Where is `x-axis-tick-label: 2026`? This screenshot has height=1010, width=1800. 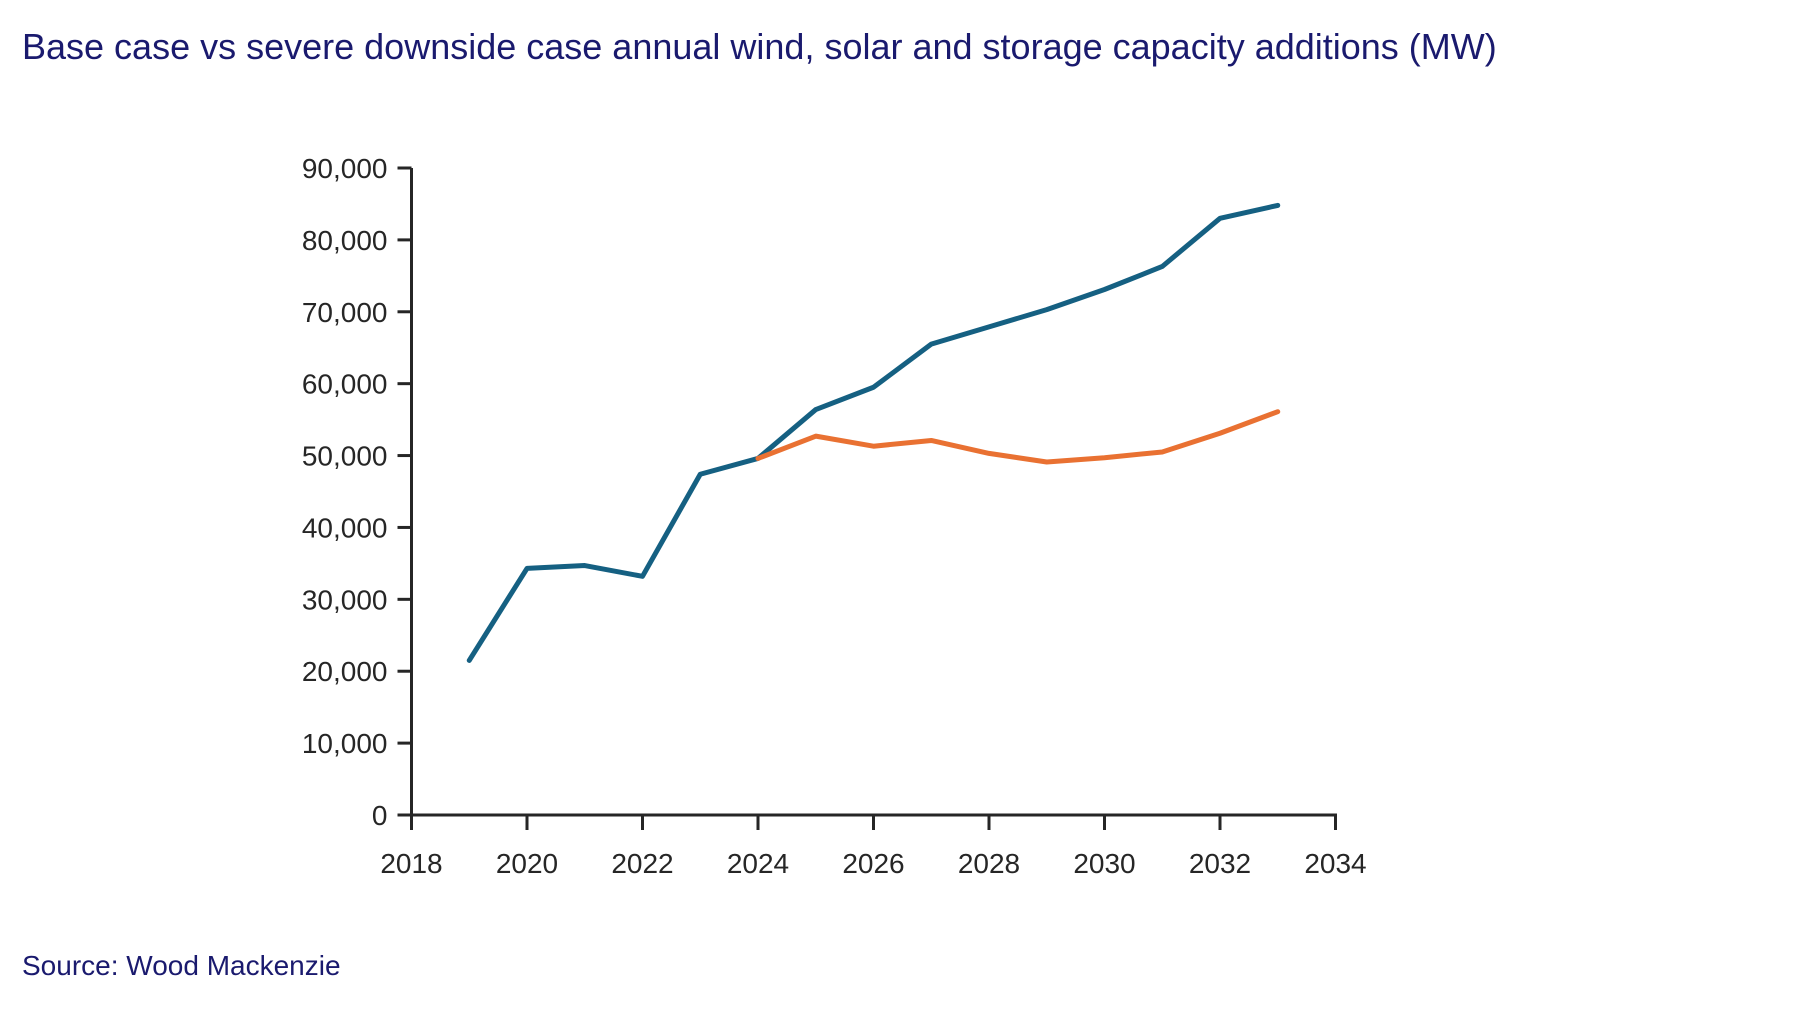 x-axis-tick-label: 2026 is located at coordinates (873, 863).